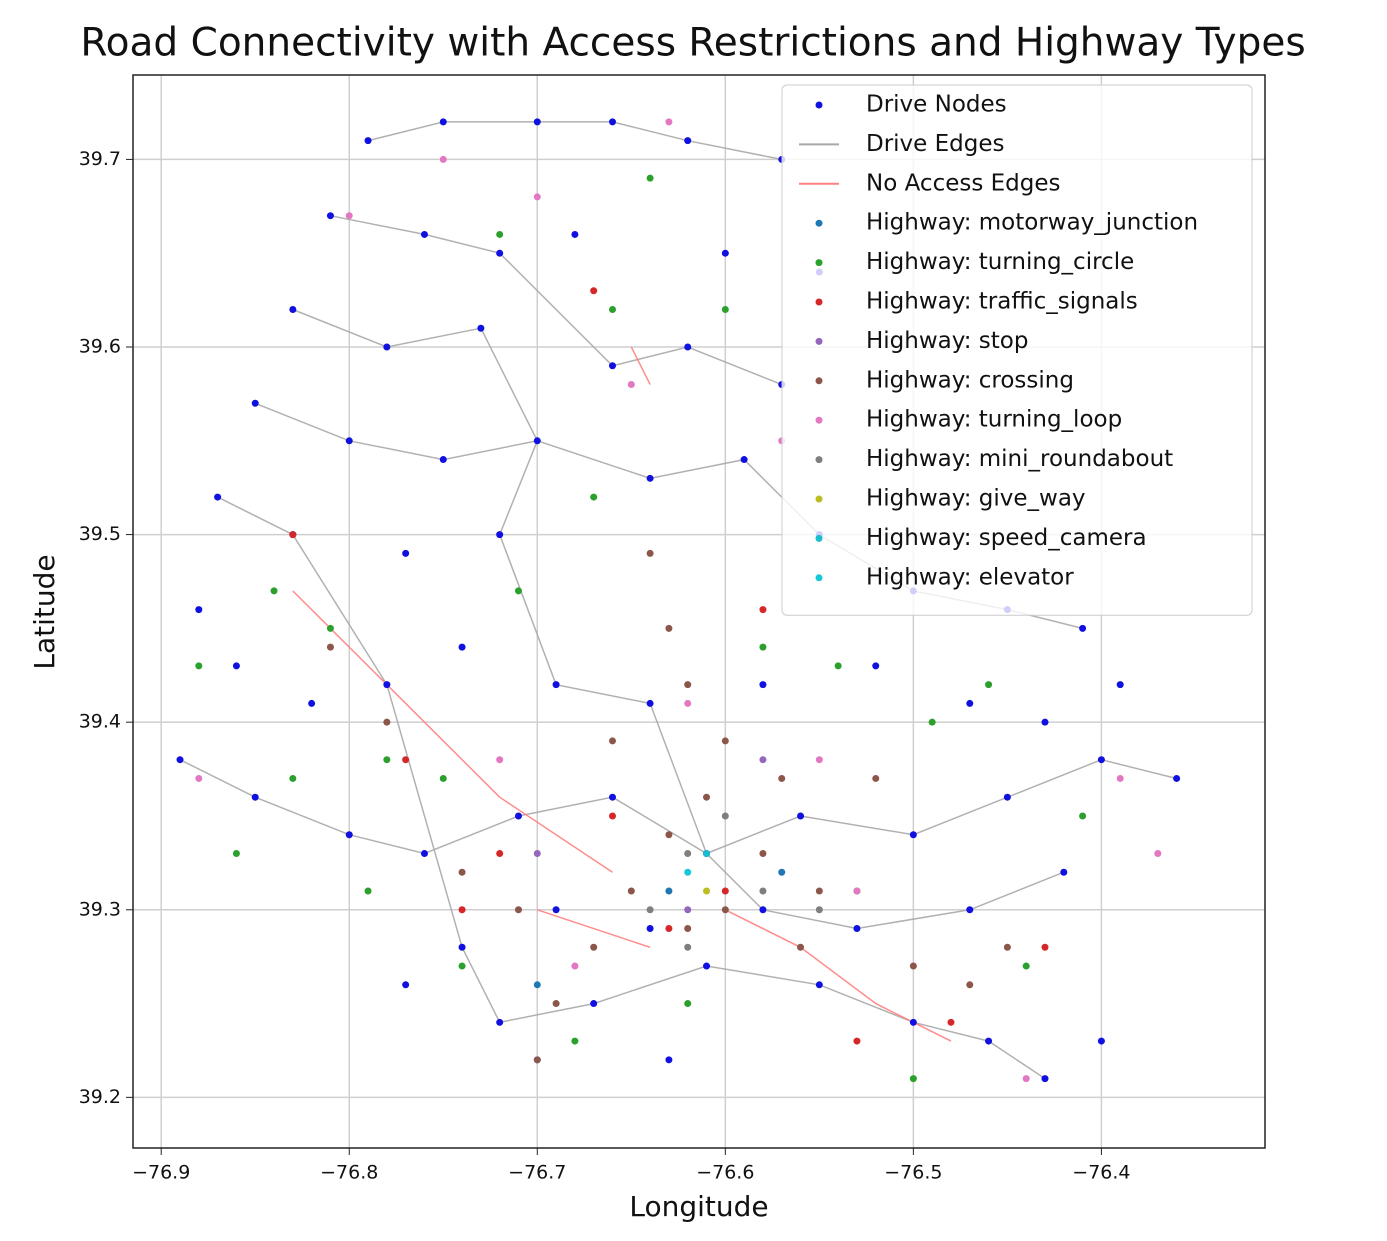 The width and height of the screenshot is (1387, 1241). I want to click on y-tick-label: 39.2, so click(100, 1097).